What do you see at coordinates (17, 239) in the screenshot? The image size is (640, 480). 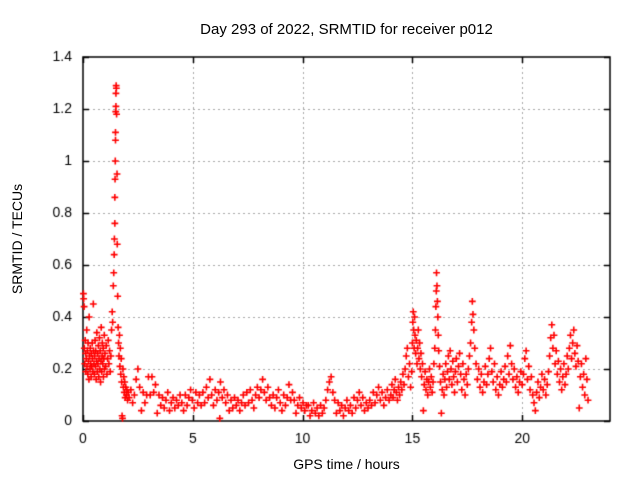 I see `y-axis-label: SRMTID / TECUs` at bounding box center [17, 239].